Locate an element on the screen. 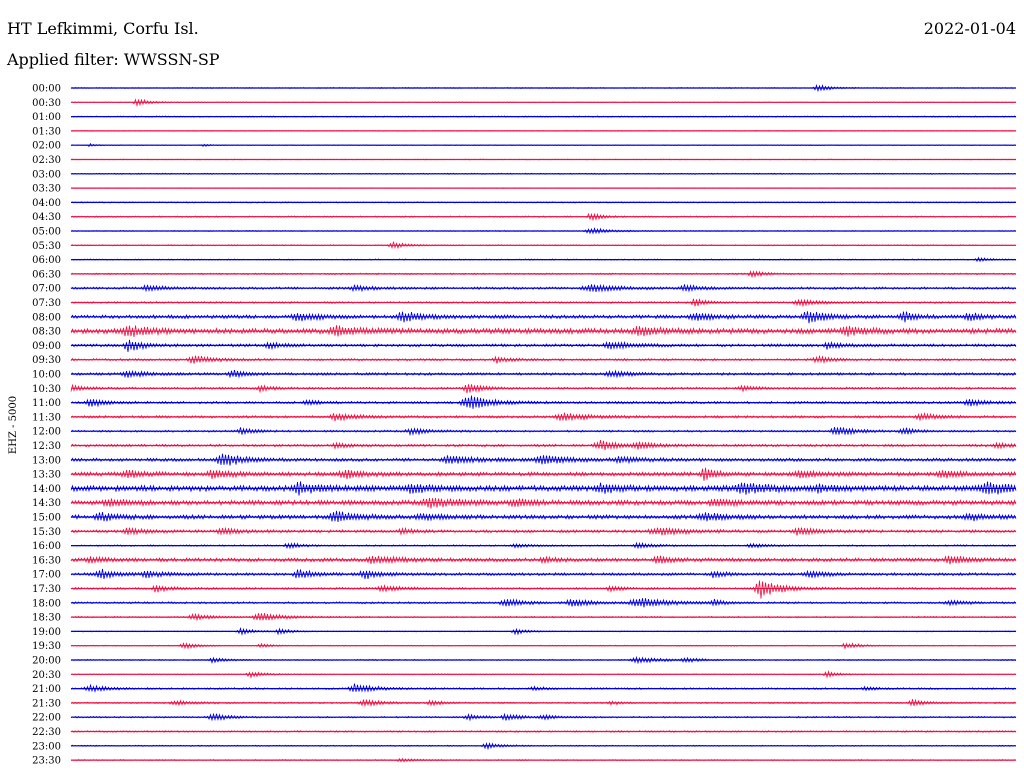 Image resolution: width=1024 pixels, height=780 pixels. hour-label: 04:30 is located at coordinates (46, 217).